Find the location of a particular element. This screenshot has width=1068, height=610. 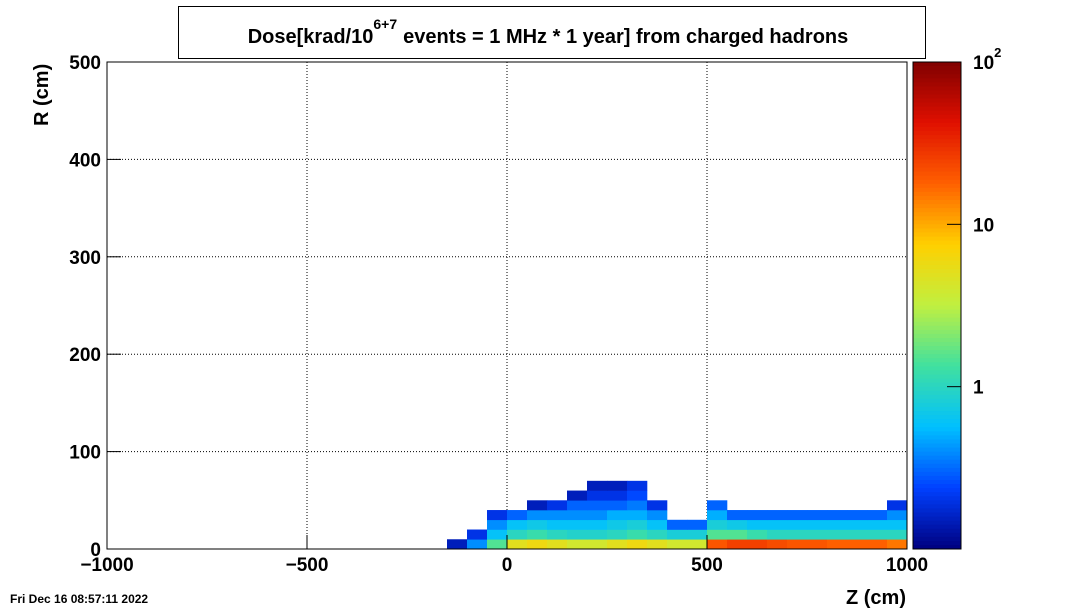

title-part: Dose[krad/10 is located at coordinates (311, 37).